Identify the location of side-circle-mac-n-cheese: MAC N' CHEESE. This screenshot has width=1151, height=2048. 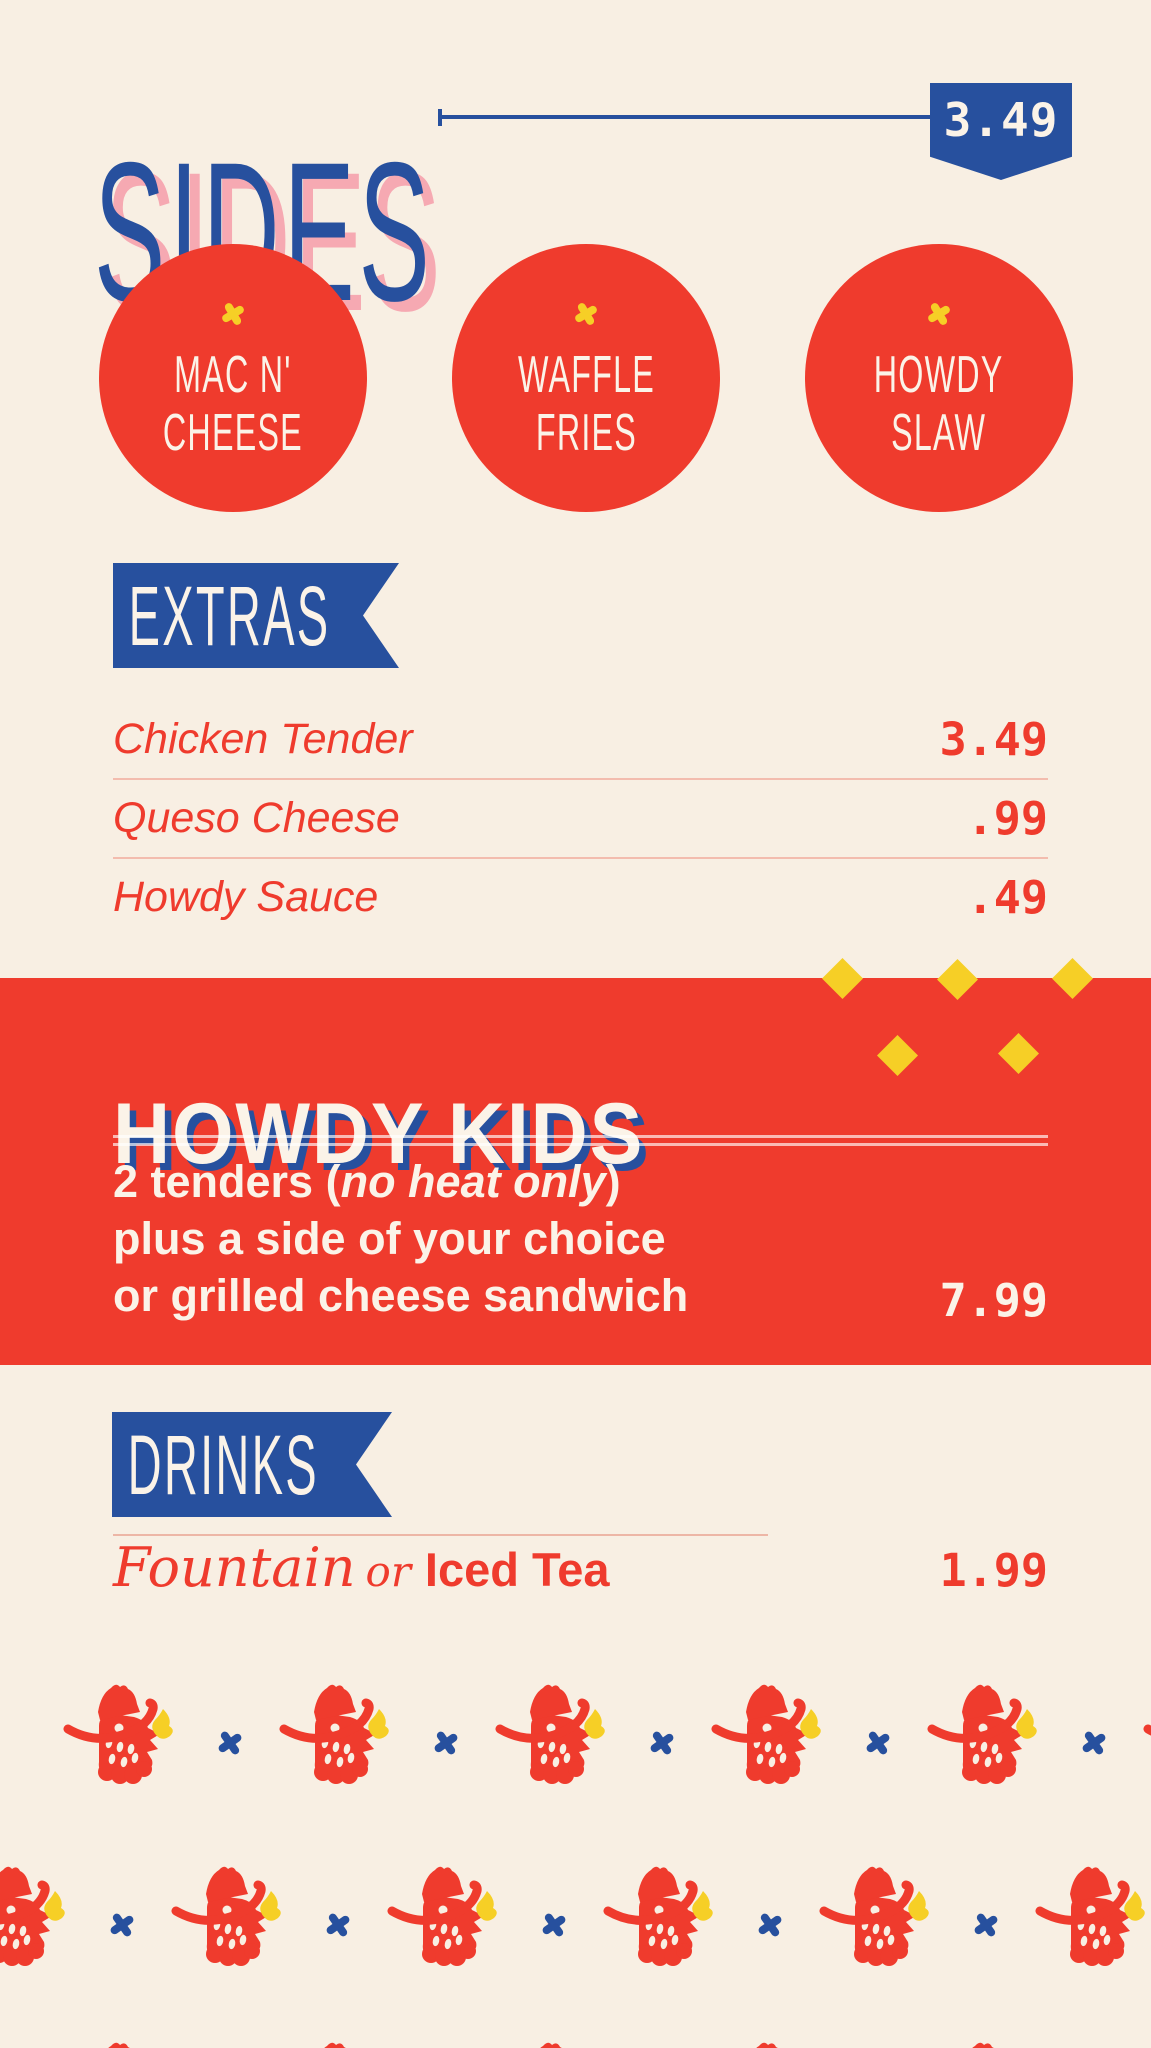
(233, 378).